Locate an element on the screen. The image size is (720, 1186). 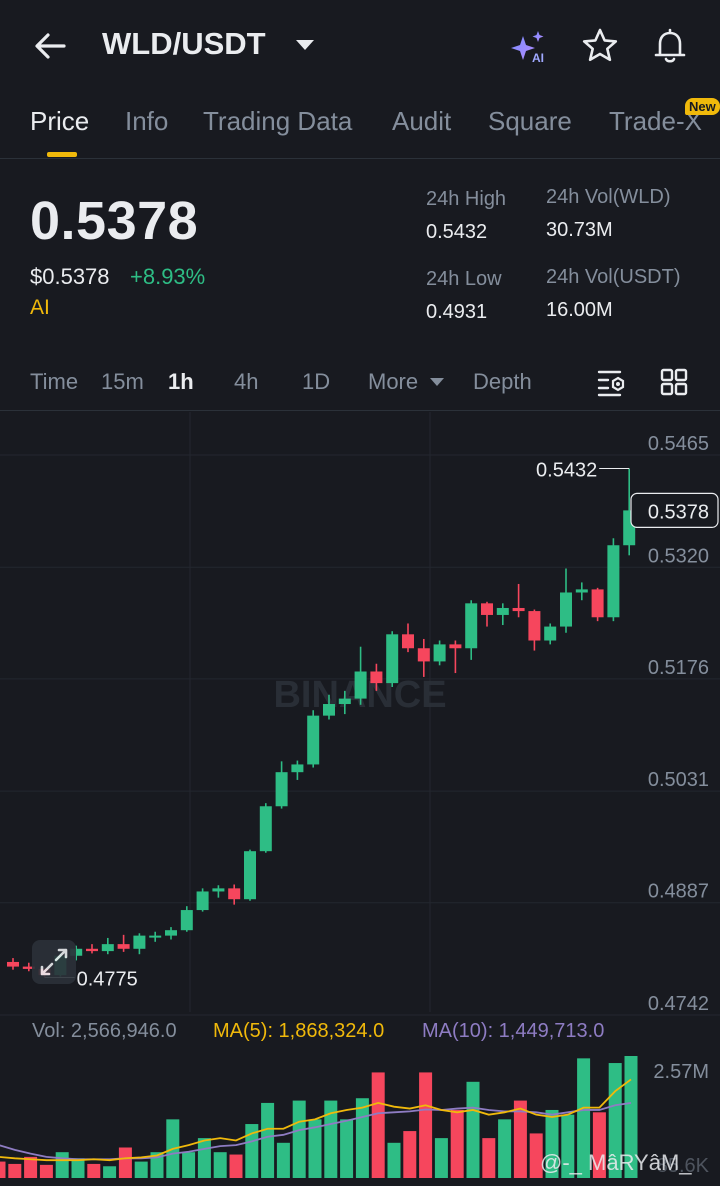
pair-dropdown-caret-icon is located at coordinates (305, 45).